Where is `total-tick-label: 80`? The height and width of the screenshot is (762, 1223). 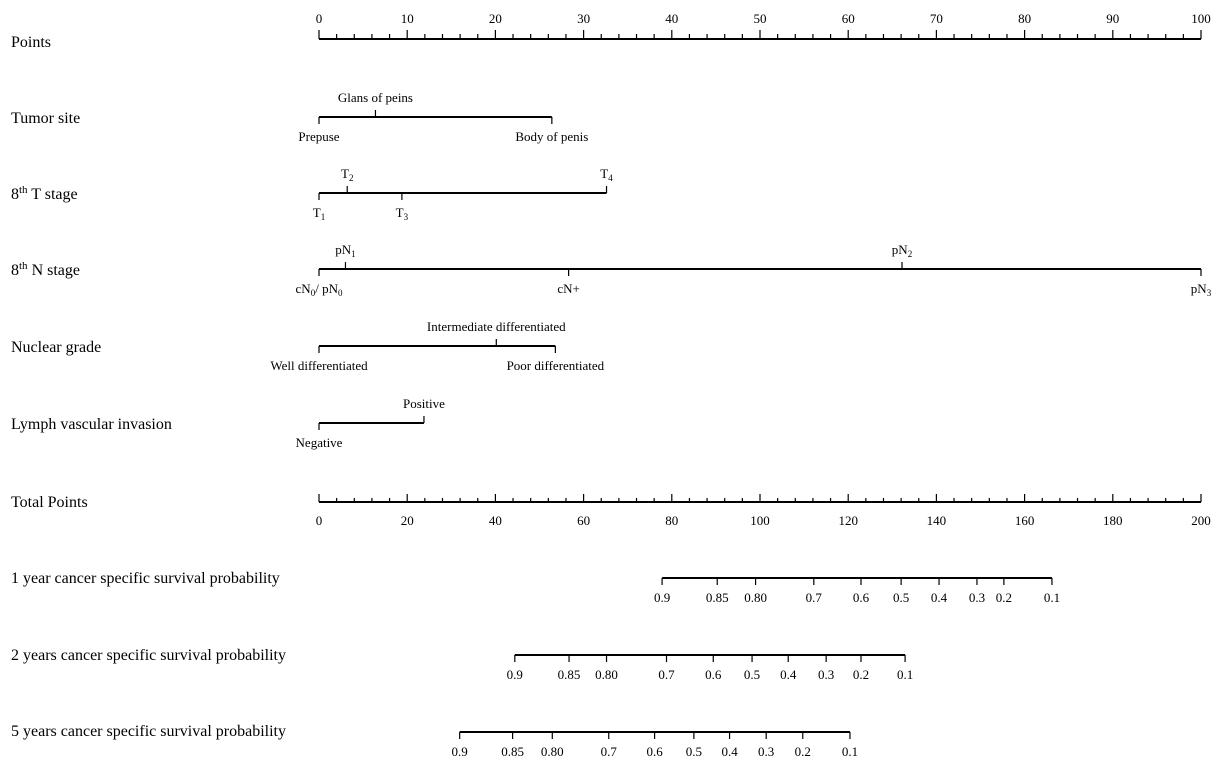
total-tick-label: 80 is located at coordinates (671, 520).